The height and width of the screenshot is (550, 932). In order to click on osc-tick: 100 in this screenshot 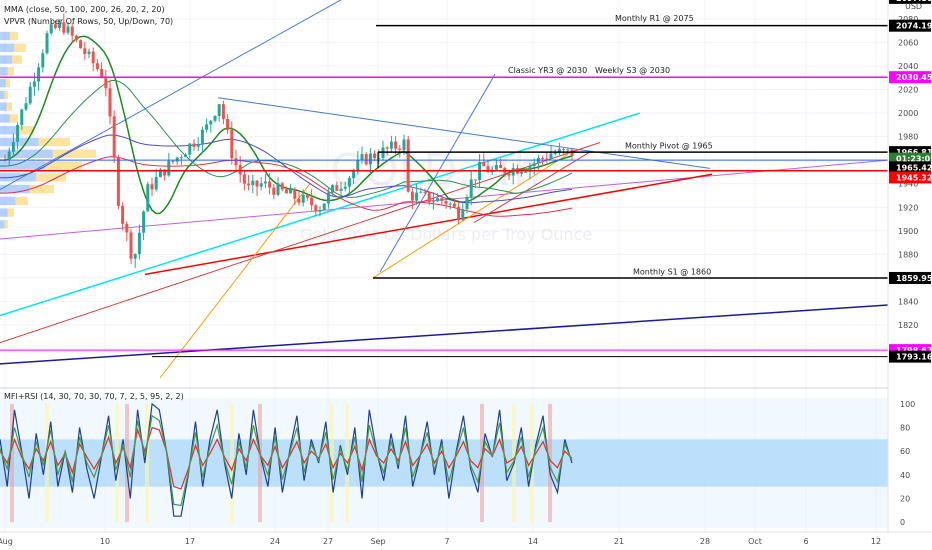, I will do `click(907, 404)`.